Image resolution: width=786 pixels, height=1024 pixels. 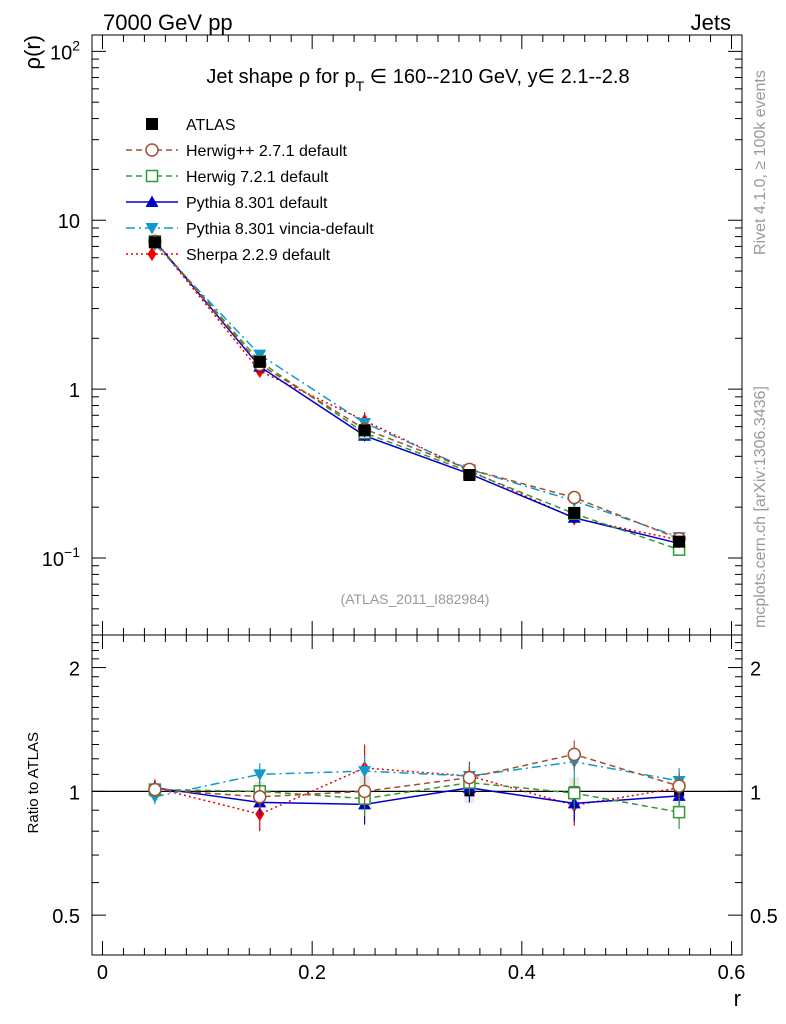 I want to click on rivet-version-label: Rivet 4.1.0, ≥ 100k events, so click(x=760, y=162).